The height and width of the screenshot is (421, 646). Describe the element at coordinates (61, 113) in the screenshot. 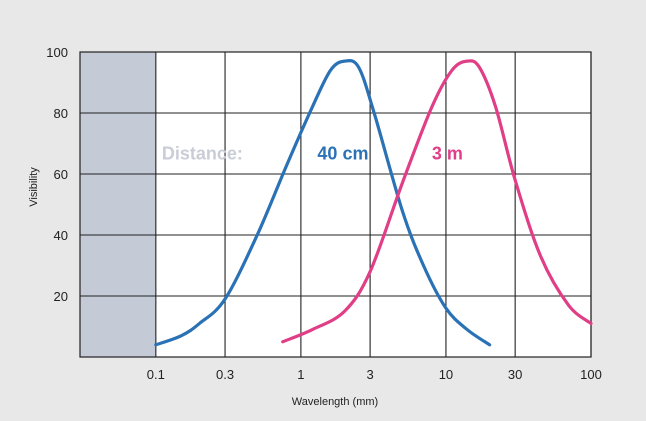

I see `y-tick-label: 80` at that location.